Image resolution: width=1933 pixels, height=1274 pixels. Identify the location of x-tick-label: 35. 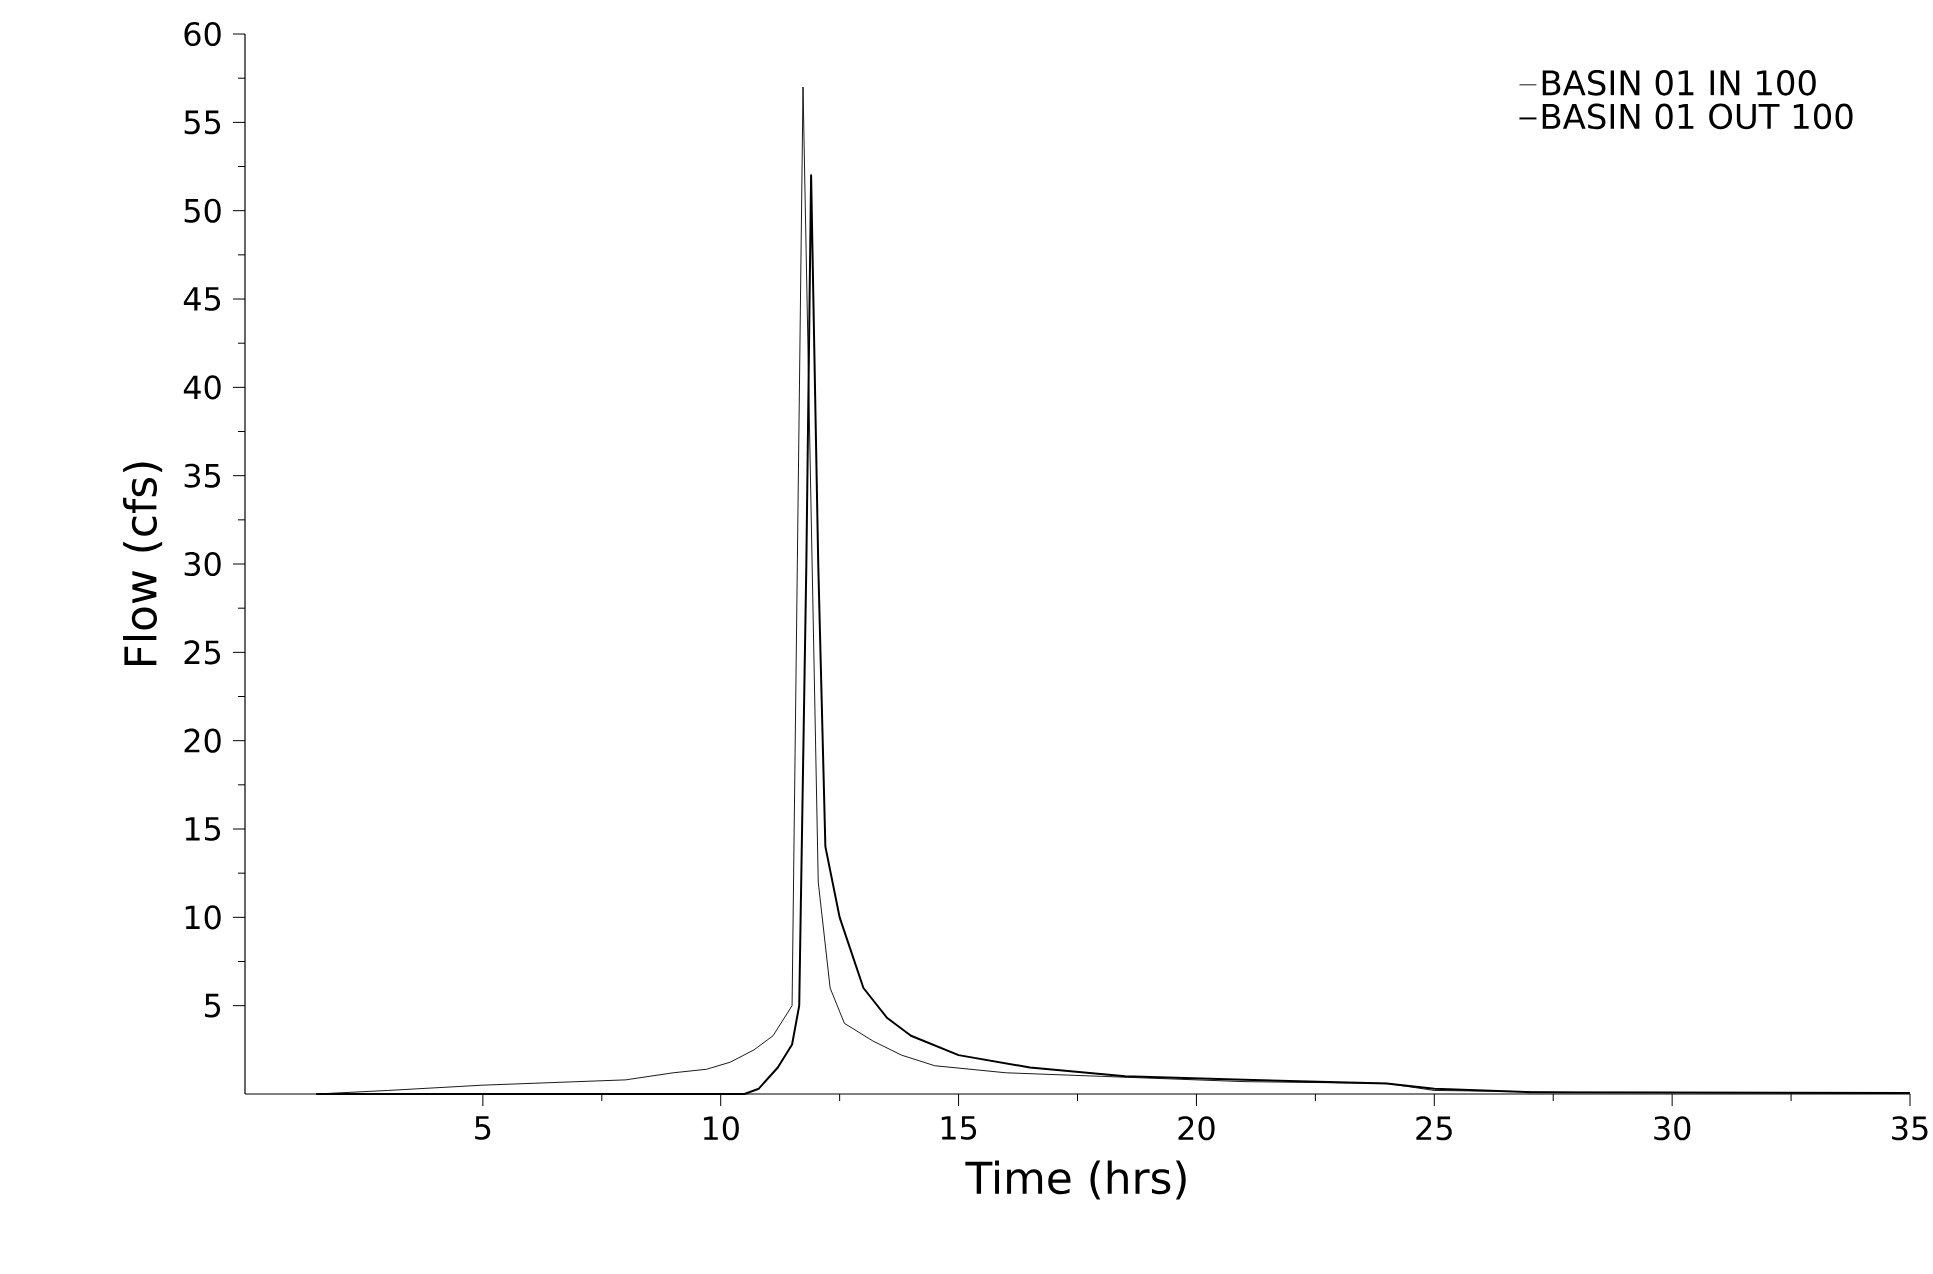
(1910, 1128).